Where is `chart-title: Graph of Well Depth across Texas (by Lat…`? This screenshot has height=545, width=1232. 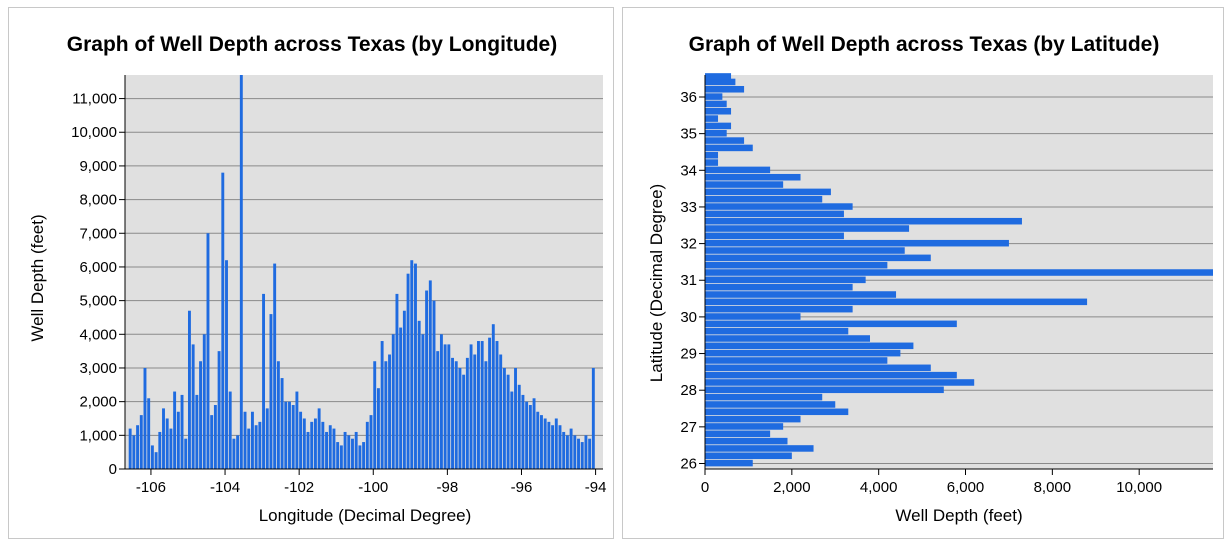 chart-title: Graph of Well Depth across Texas (by Lat… is located at coordinates (924, 44).